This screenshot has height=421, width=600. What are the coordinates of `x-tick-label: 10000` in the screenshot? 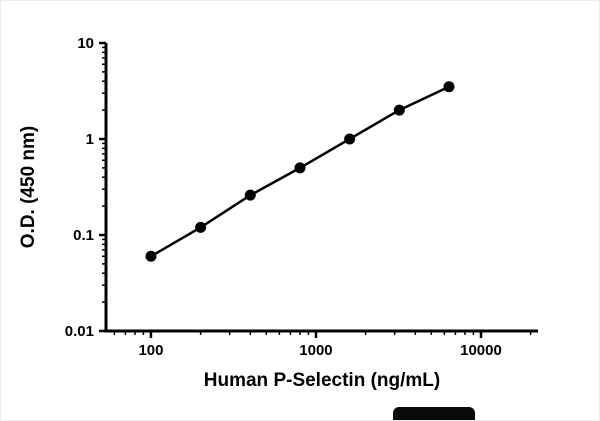 It's located at (481, 350).